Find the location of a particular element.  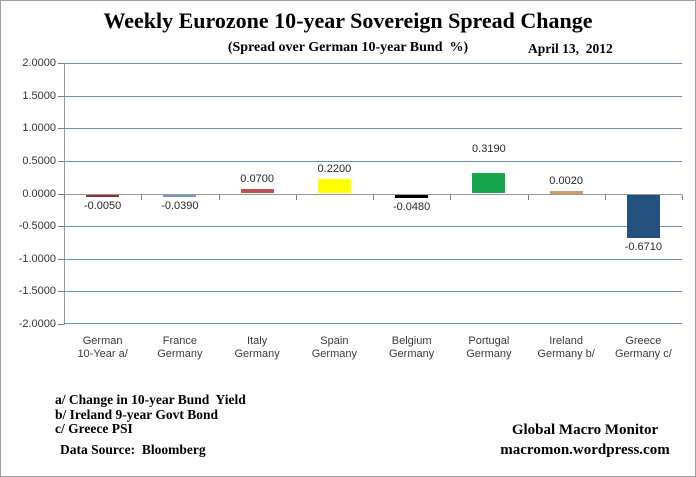

footnote-a: a/ Change in 10-year Bund Yield is located at coordinates (150, 399).